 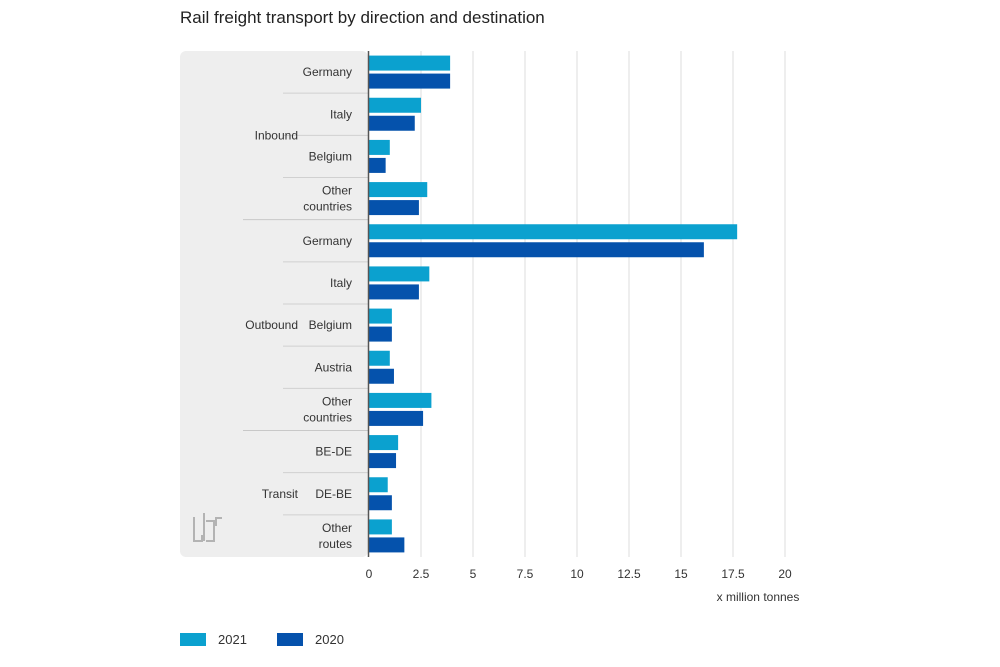 What do you see at coordinates (207, 527) in the screenshot?
I see `cbs-logo-icon` at bounding box center [207, 527].